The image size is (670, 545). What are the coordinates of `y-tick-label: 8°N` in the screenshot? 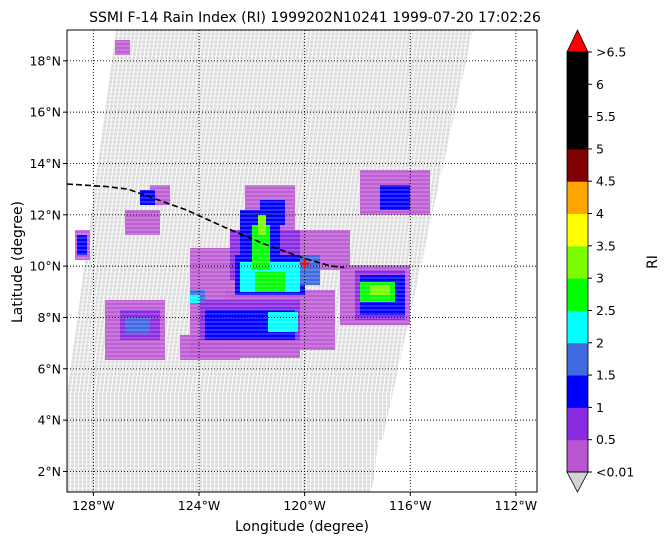 It's located at (49, 317).